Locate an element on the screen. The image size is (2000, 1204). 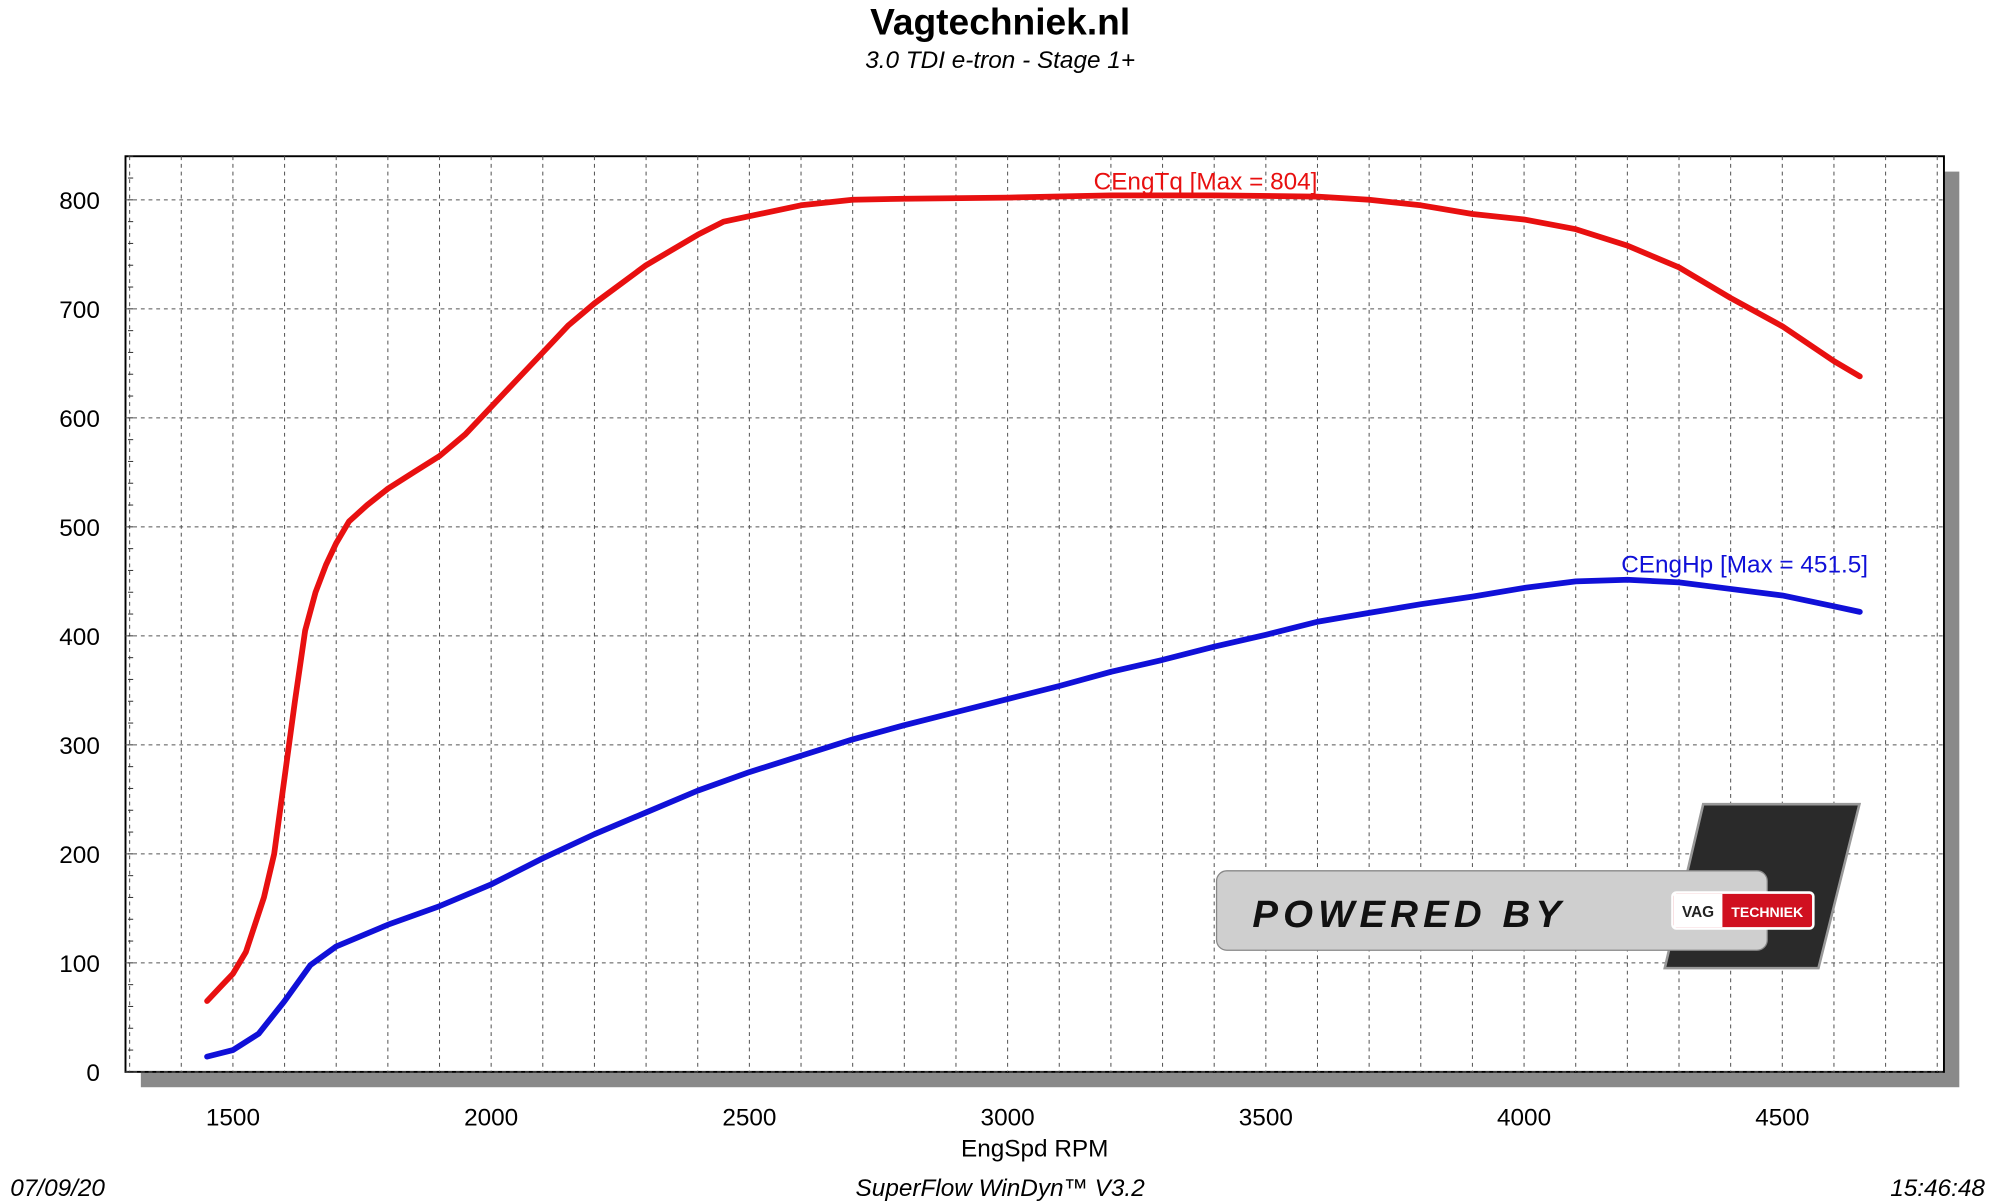
x-tick-label: 2500 is located at coordinates (749, 1118).